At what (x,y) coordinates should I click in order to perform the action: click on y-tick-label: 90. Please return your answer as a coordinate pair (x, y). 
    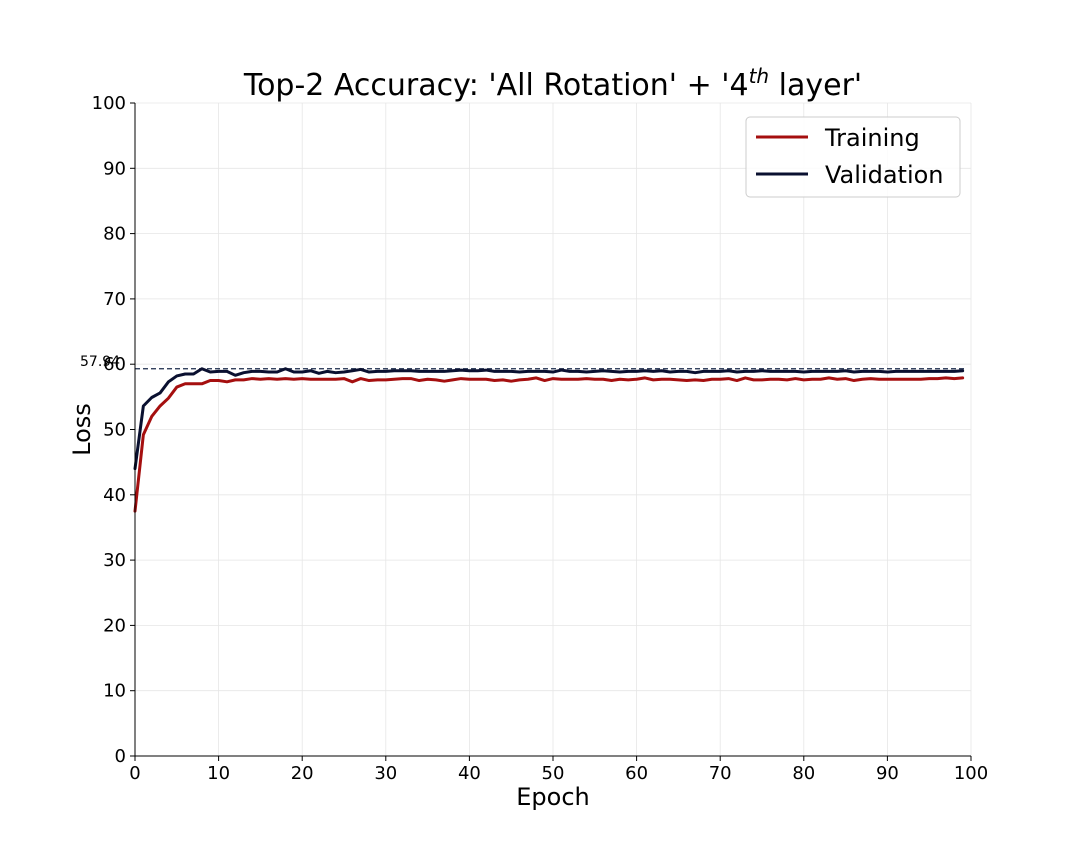
    Looking at the image, I should click on (114, 168).